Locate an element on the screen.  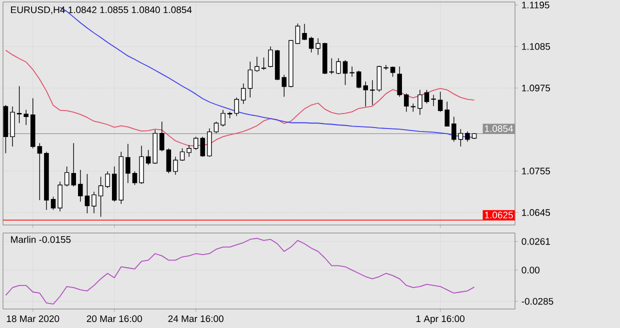
x-tick-label: 18 Mar 2020 is located at coordinates (33, 318).